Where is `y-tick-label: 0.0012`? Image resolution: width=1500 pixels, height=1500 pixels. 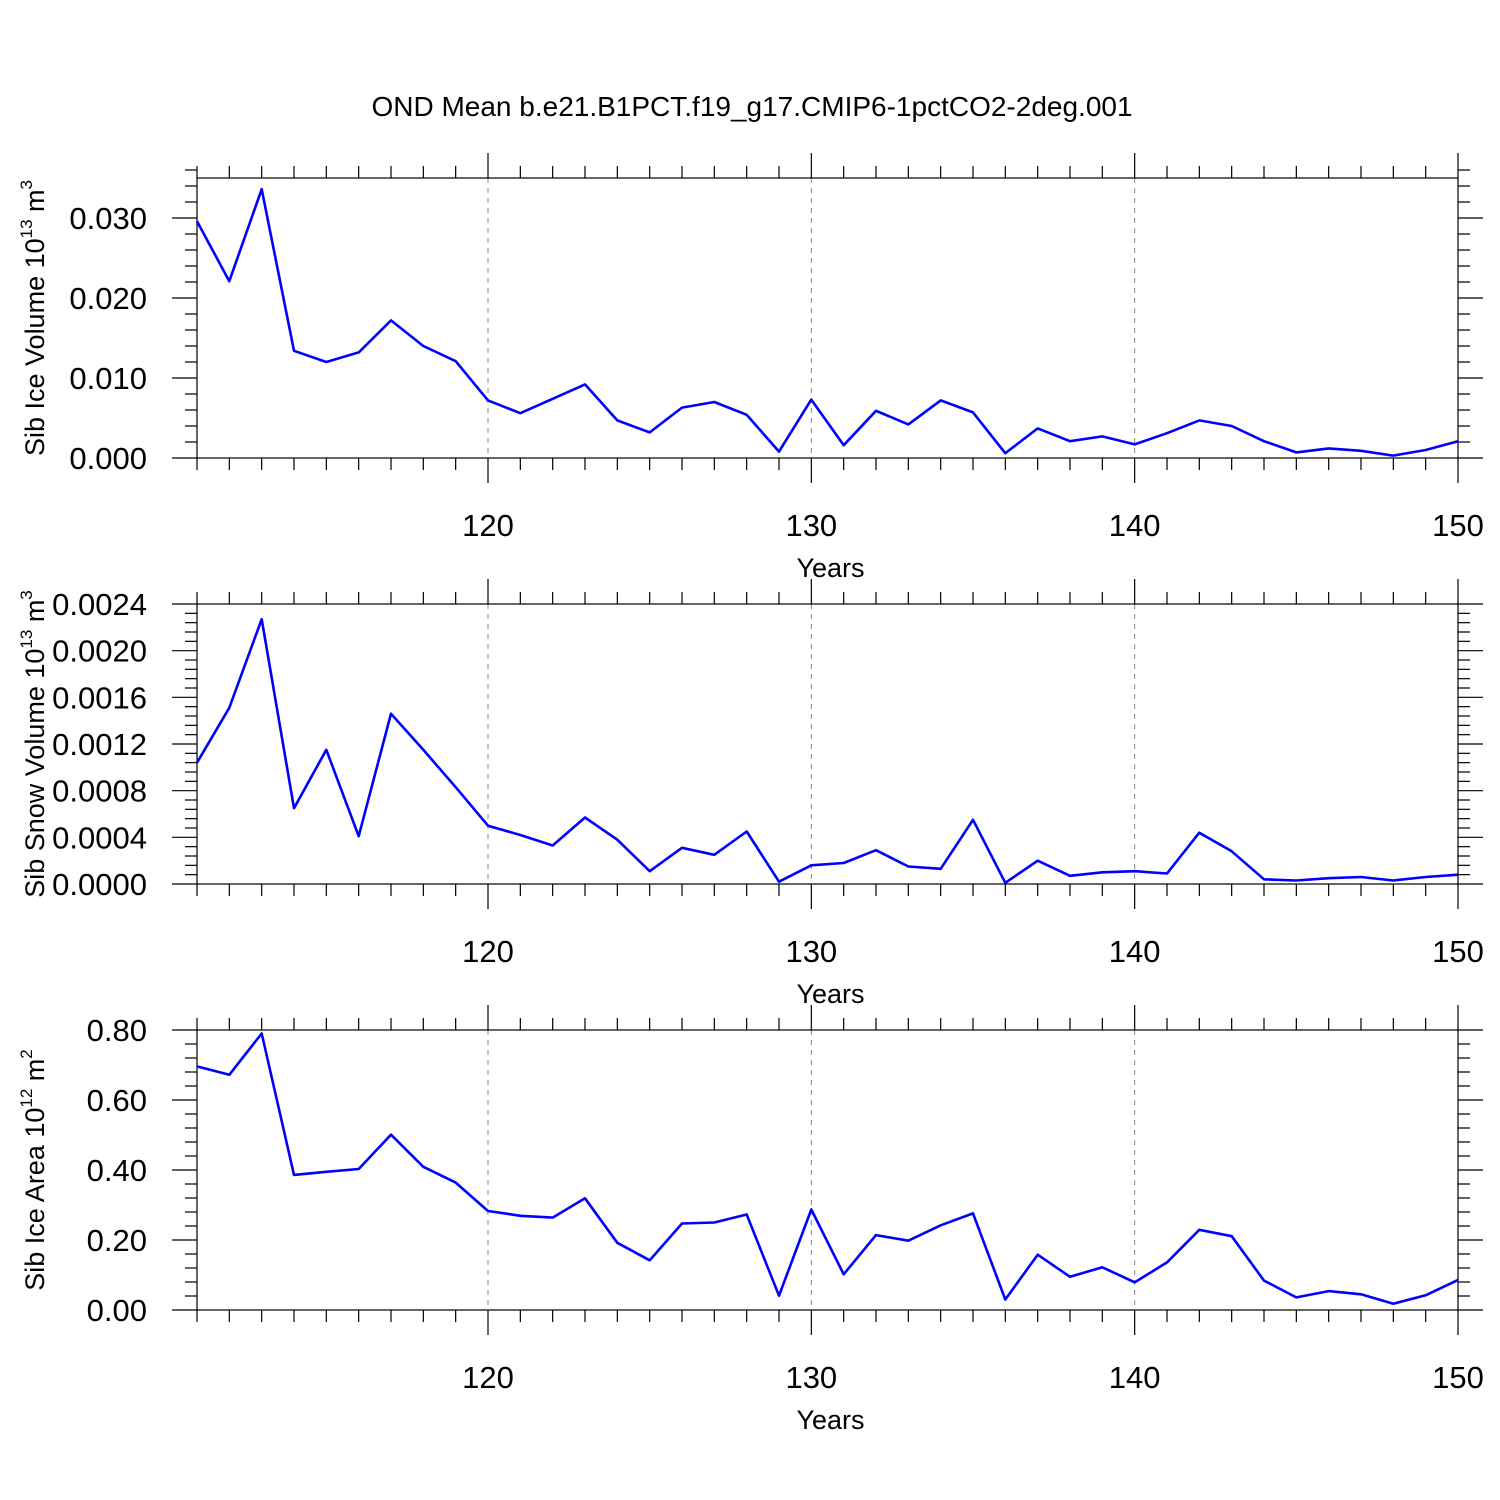
y-tick-label: 0.0012 is located at coordinates (99, 744).